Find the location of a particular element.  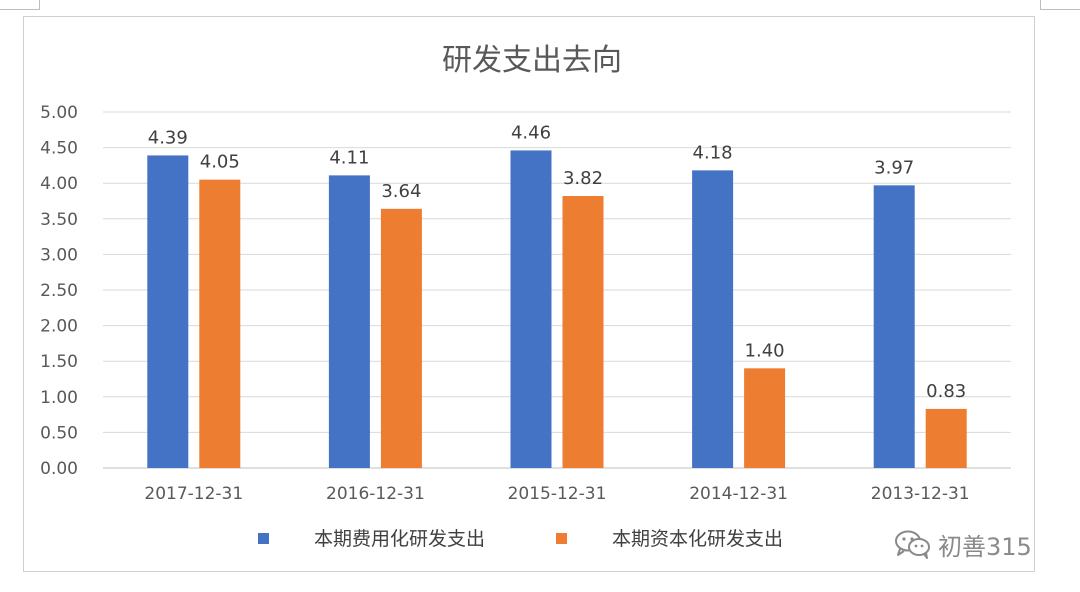

chart-title: 研发支出去向 is located at coordinates (532, 60).